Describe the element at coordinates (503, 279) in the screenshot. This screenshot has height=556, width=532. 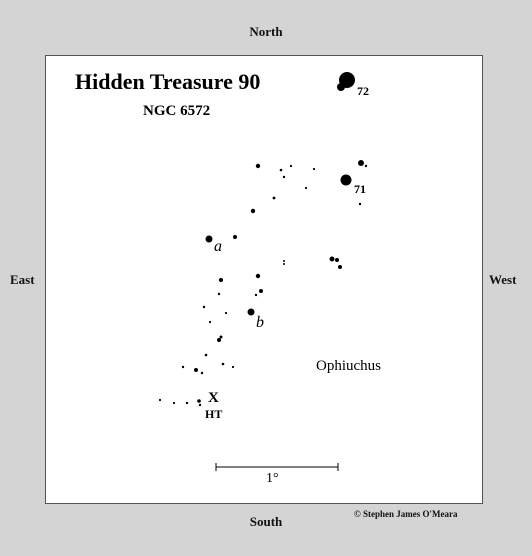
I see `west-label: West` at that location.